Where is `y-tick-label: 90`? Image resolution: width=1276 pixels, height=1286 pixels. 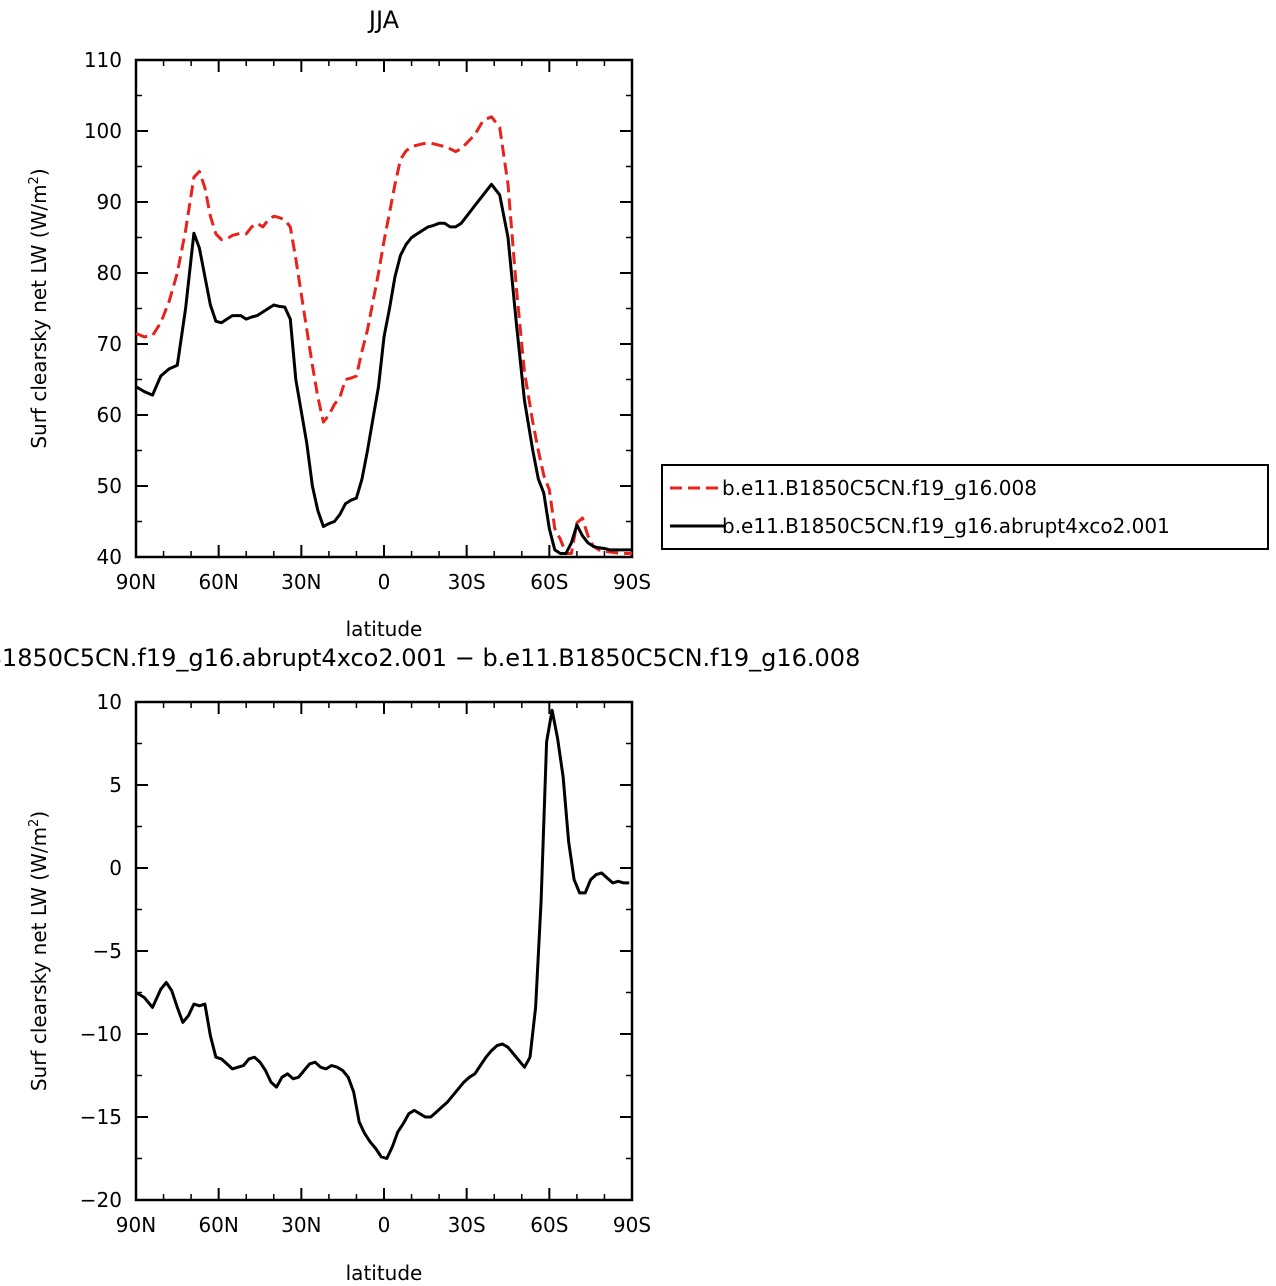
y-tick-label: 90 is located at coordinates (109, 202).